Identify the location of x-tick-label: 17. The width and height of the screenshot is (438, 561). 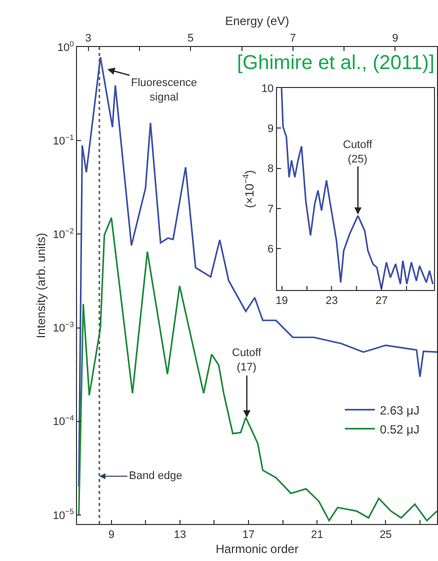
(248, 535).